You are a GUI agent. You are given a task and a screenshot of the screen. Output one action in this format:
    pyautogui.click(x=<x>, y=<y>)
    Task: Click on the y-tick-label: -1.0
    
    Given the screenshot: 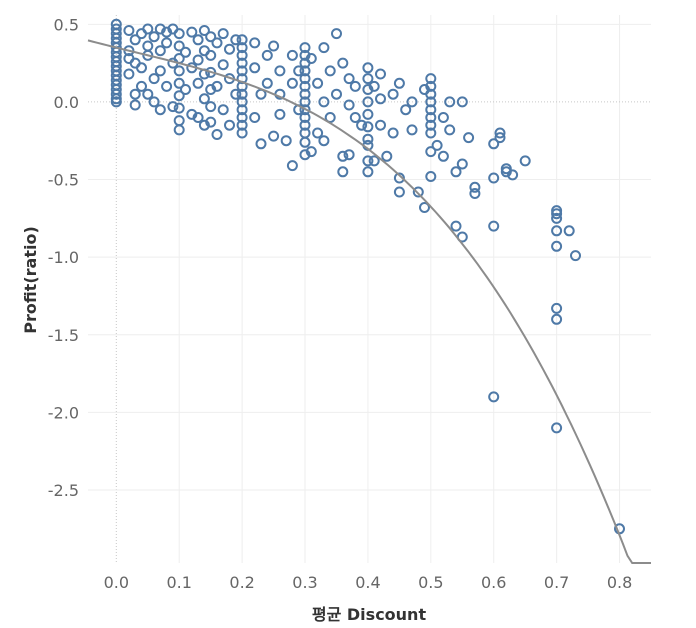 What is the action you would take?
    pyautogui.click(x=63, y=257)
    